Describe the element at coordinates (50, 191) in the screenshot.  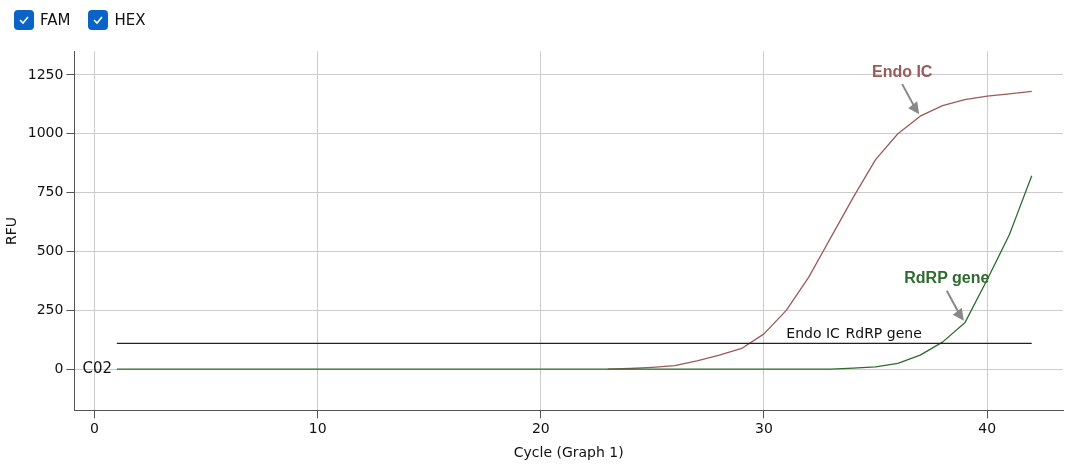
I see `y-tick-label: 750` at that location.